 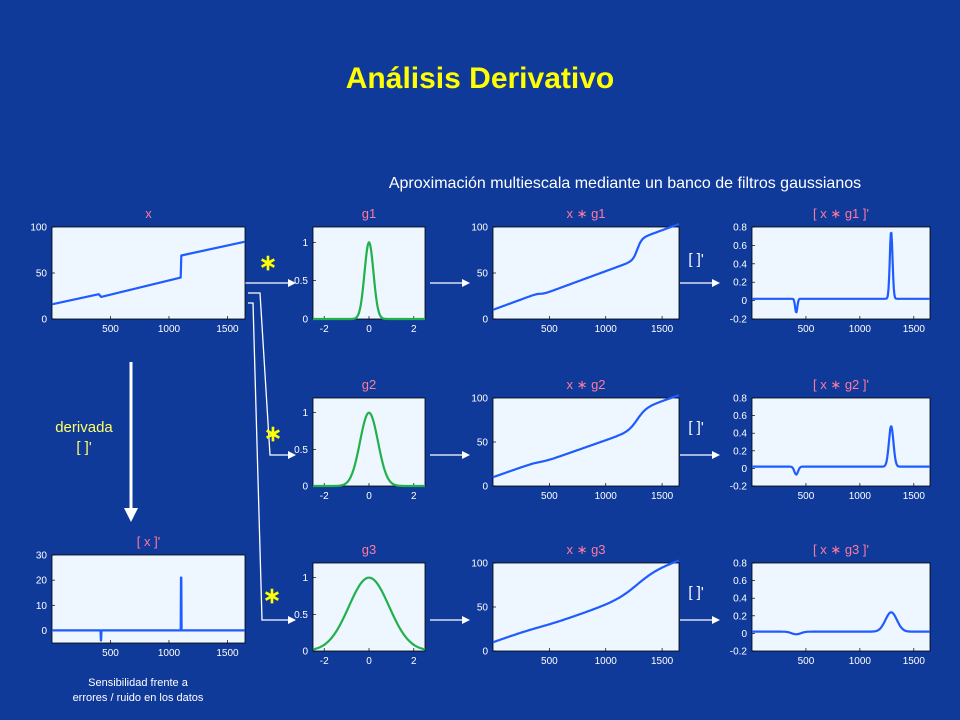 I want to click on y-tick-label: 0.8, so click(x=740, y=228).